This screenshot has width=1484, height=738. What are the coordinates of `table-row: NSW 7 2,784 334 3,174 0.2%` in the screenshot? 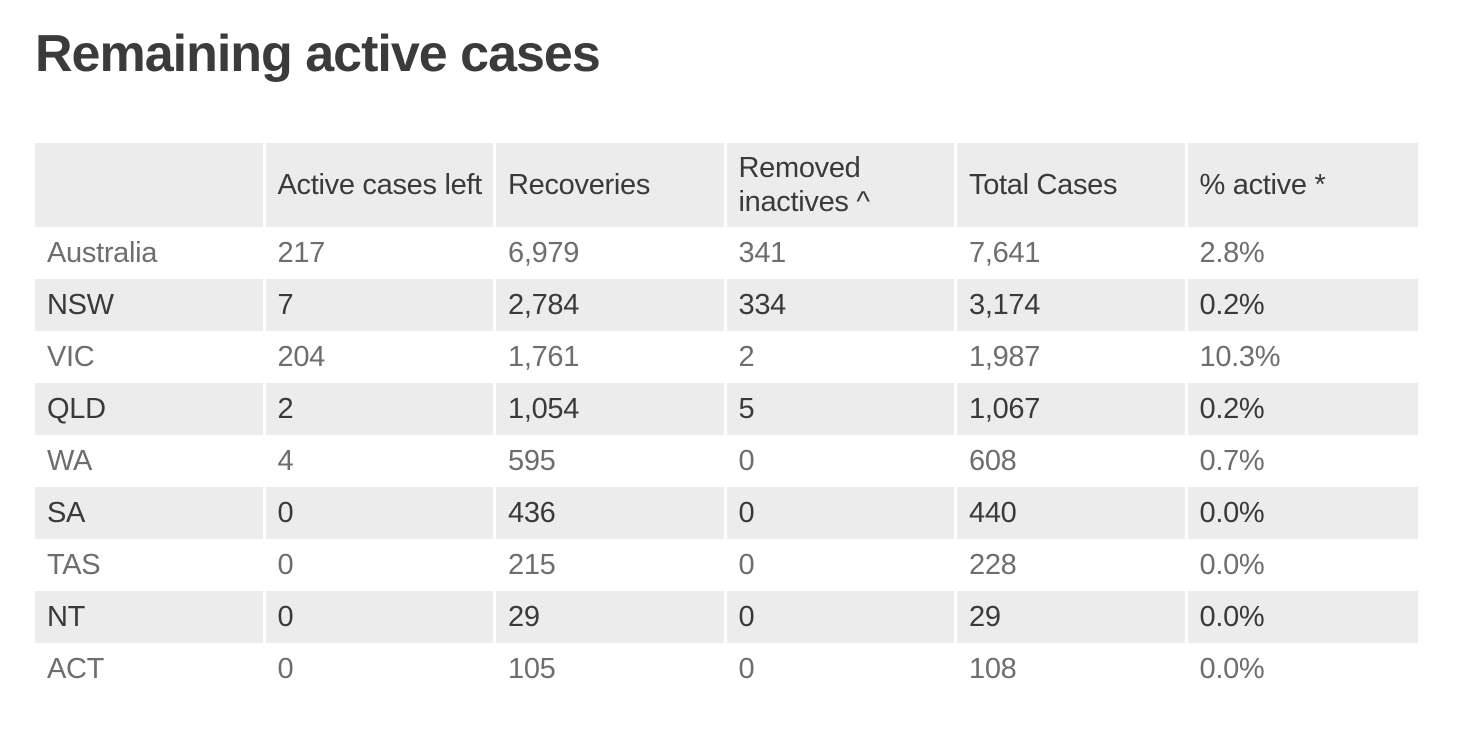 It's located at (726, 305).